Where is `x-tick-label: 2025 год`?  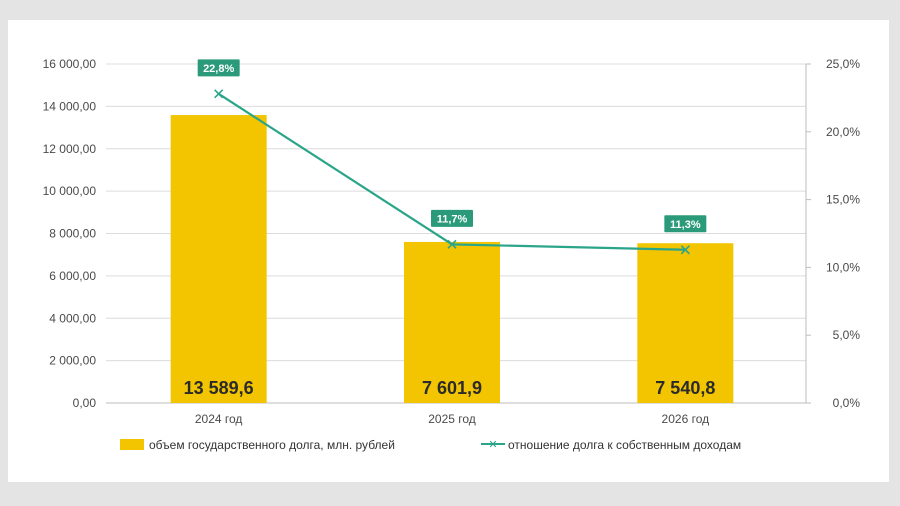
x-tick-label: 2025 год is located at coordinates (452, 419).